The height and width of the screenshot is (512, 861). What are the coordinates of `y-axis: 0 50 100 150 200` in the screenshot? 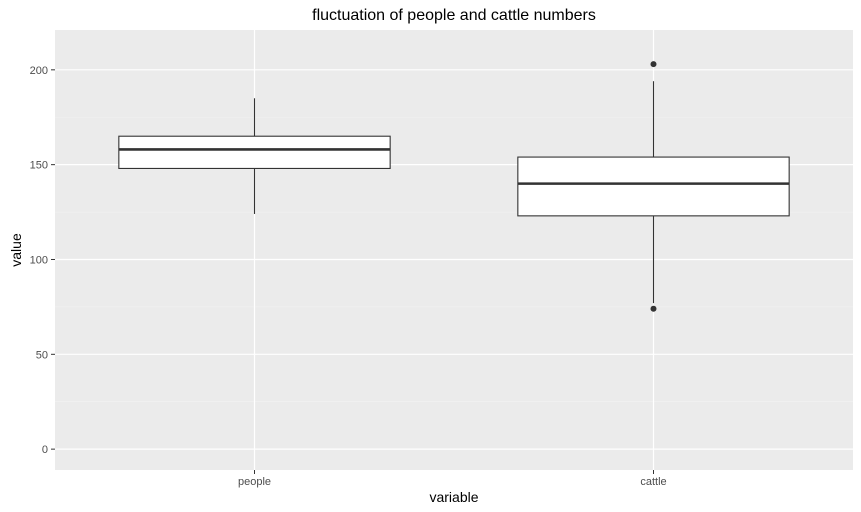 It's located at (42, 260).